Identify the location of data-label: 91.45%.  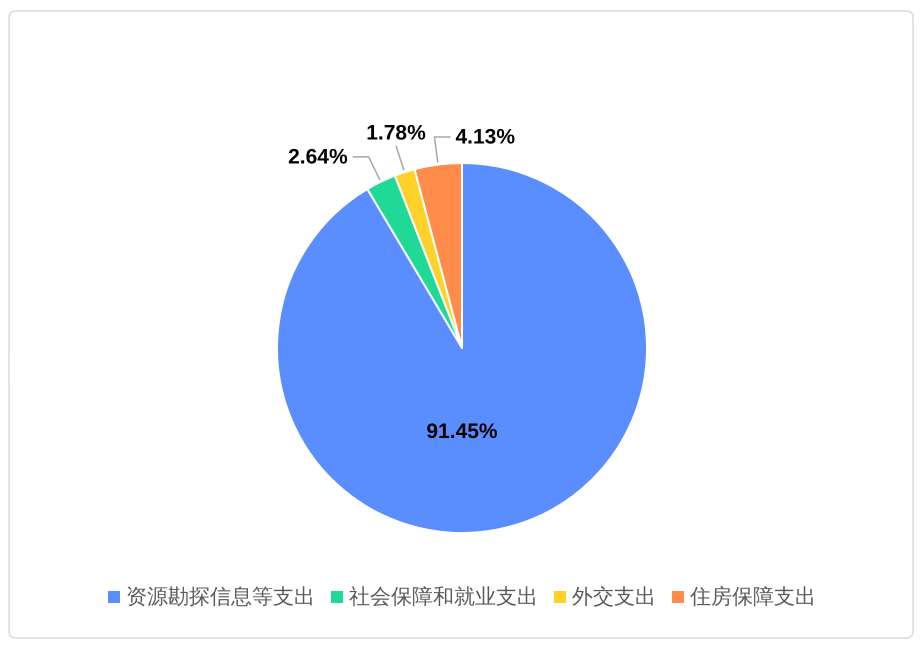
(462, 431).